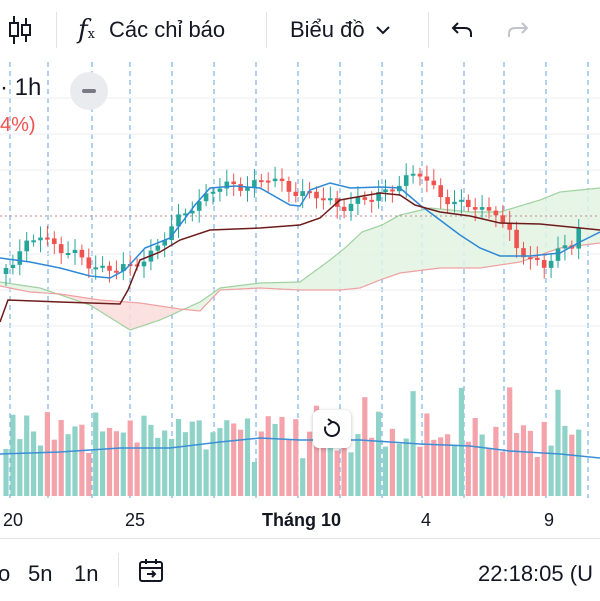 The image size is (600, 601). Describe the element at coordinates (152, 573) in the screenshot. I see `goto-date-button` at that location.